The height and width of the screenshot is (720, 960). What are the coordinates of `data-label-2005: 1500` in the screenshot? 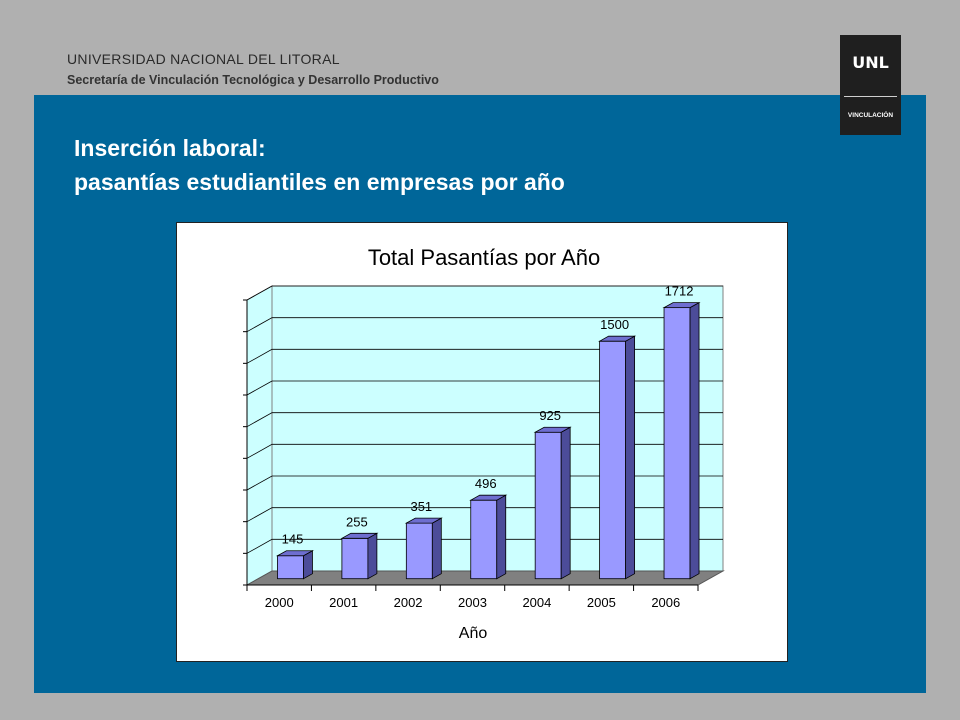 It's located at (614, 324).